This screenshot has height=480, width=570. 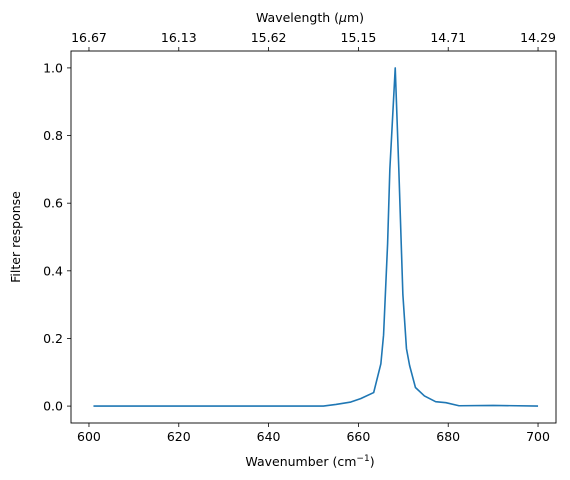 I want to click on y-tick-label: 0.4, so click(x=53, y=270).